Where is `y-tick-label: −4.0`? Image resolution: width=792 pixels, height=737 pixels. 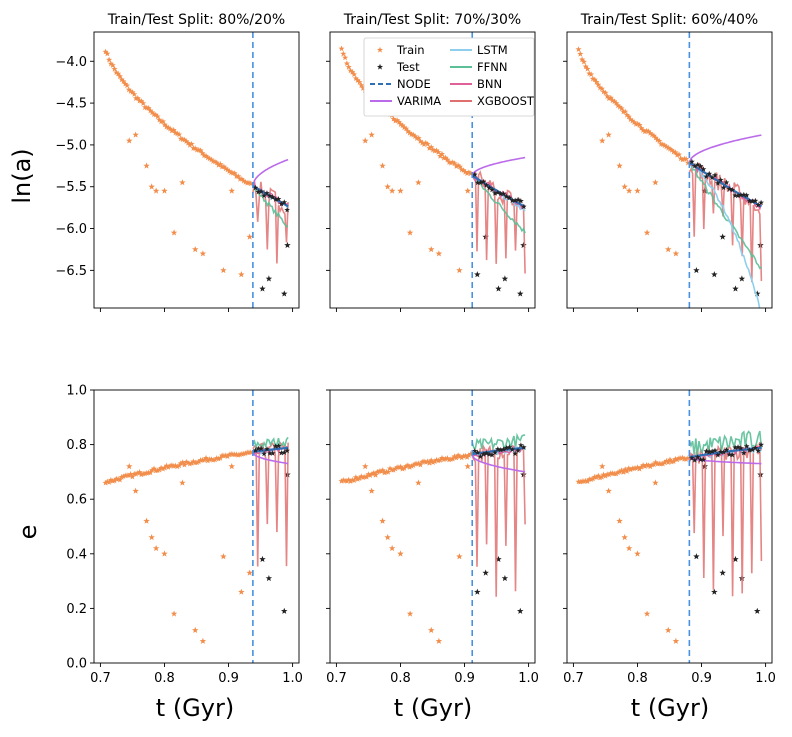
y-tick-label: −4.0 is located at coordinates (71, 62).